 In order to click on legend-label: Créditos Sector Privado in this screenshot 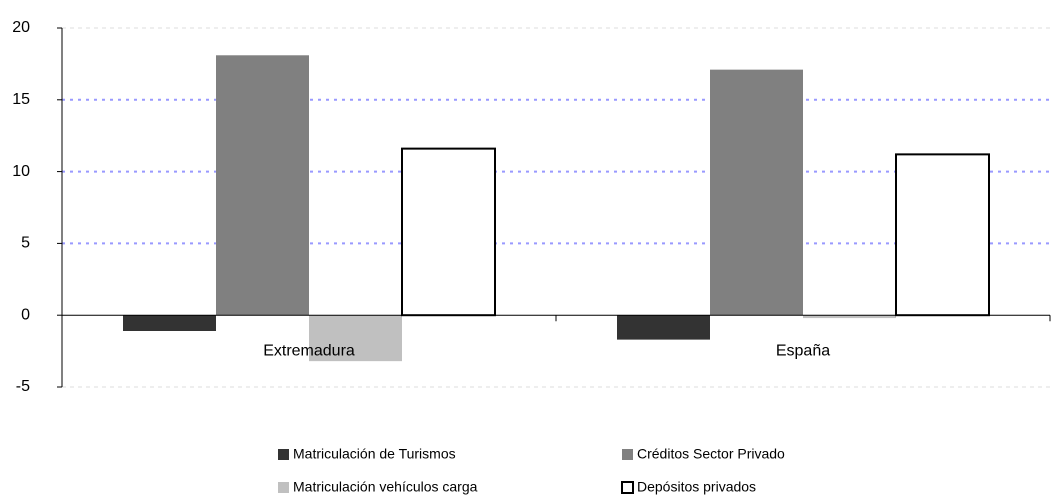, I will do `click(711, 454)`.